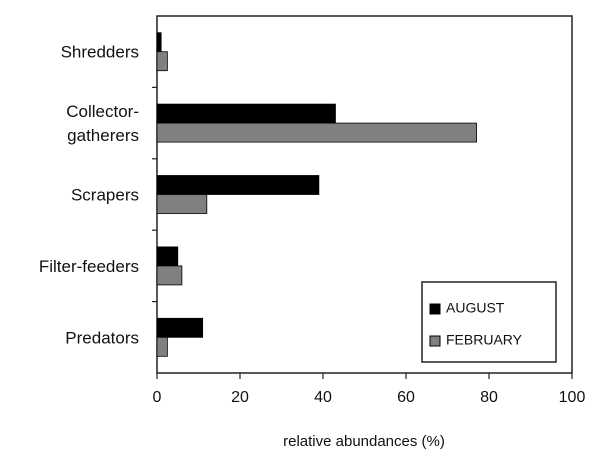 The height and width of the screenshot is (461, 592). I want to click on category-label-3: Filter-feeders, so click(89, 266).